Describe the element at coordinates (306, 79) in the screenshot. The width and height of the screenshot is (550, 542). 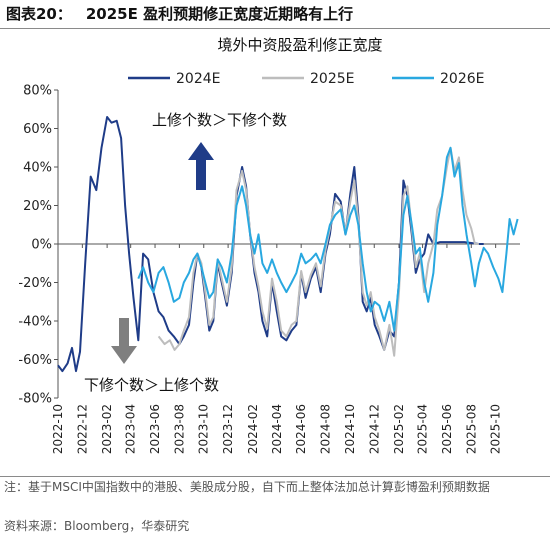
I see `legend: 2024E 2025E 2026E` at that location.